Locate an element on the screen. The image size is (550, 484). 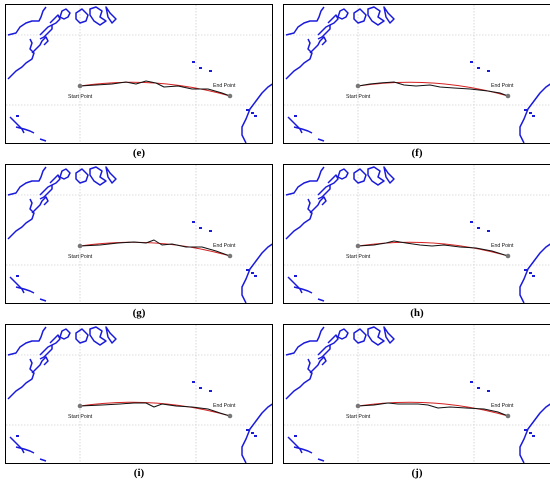
panel-caption: (h) is located at coordinates (417, 313).